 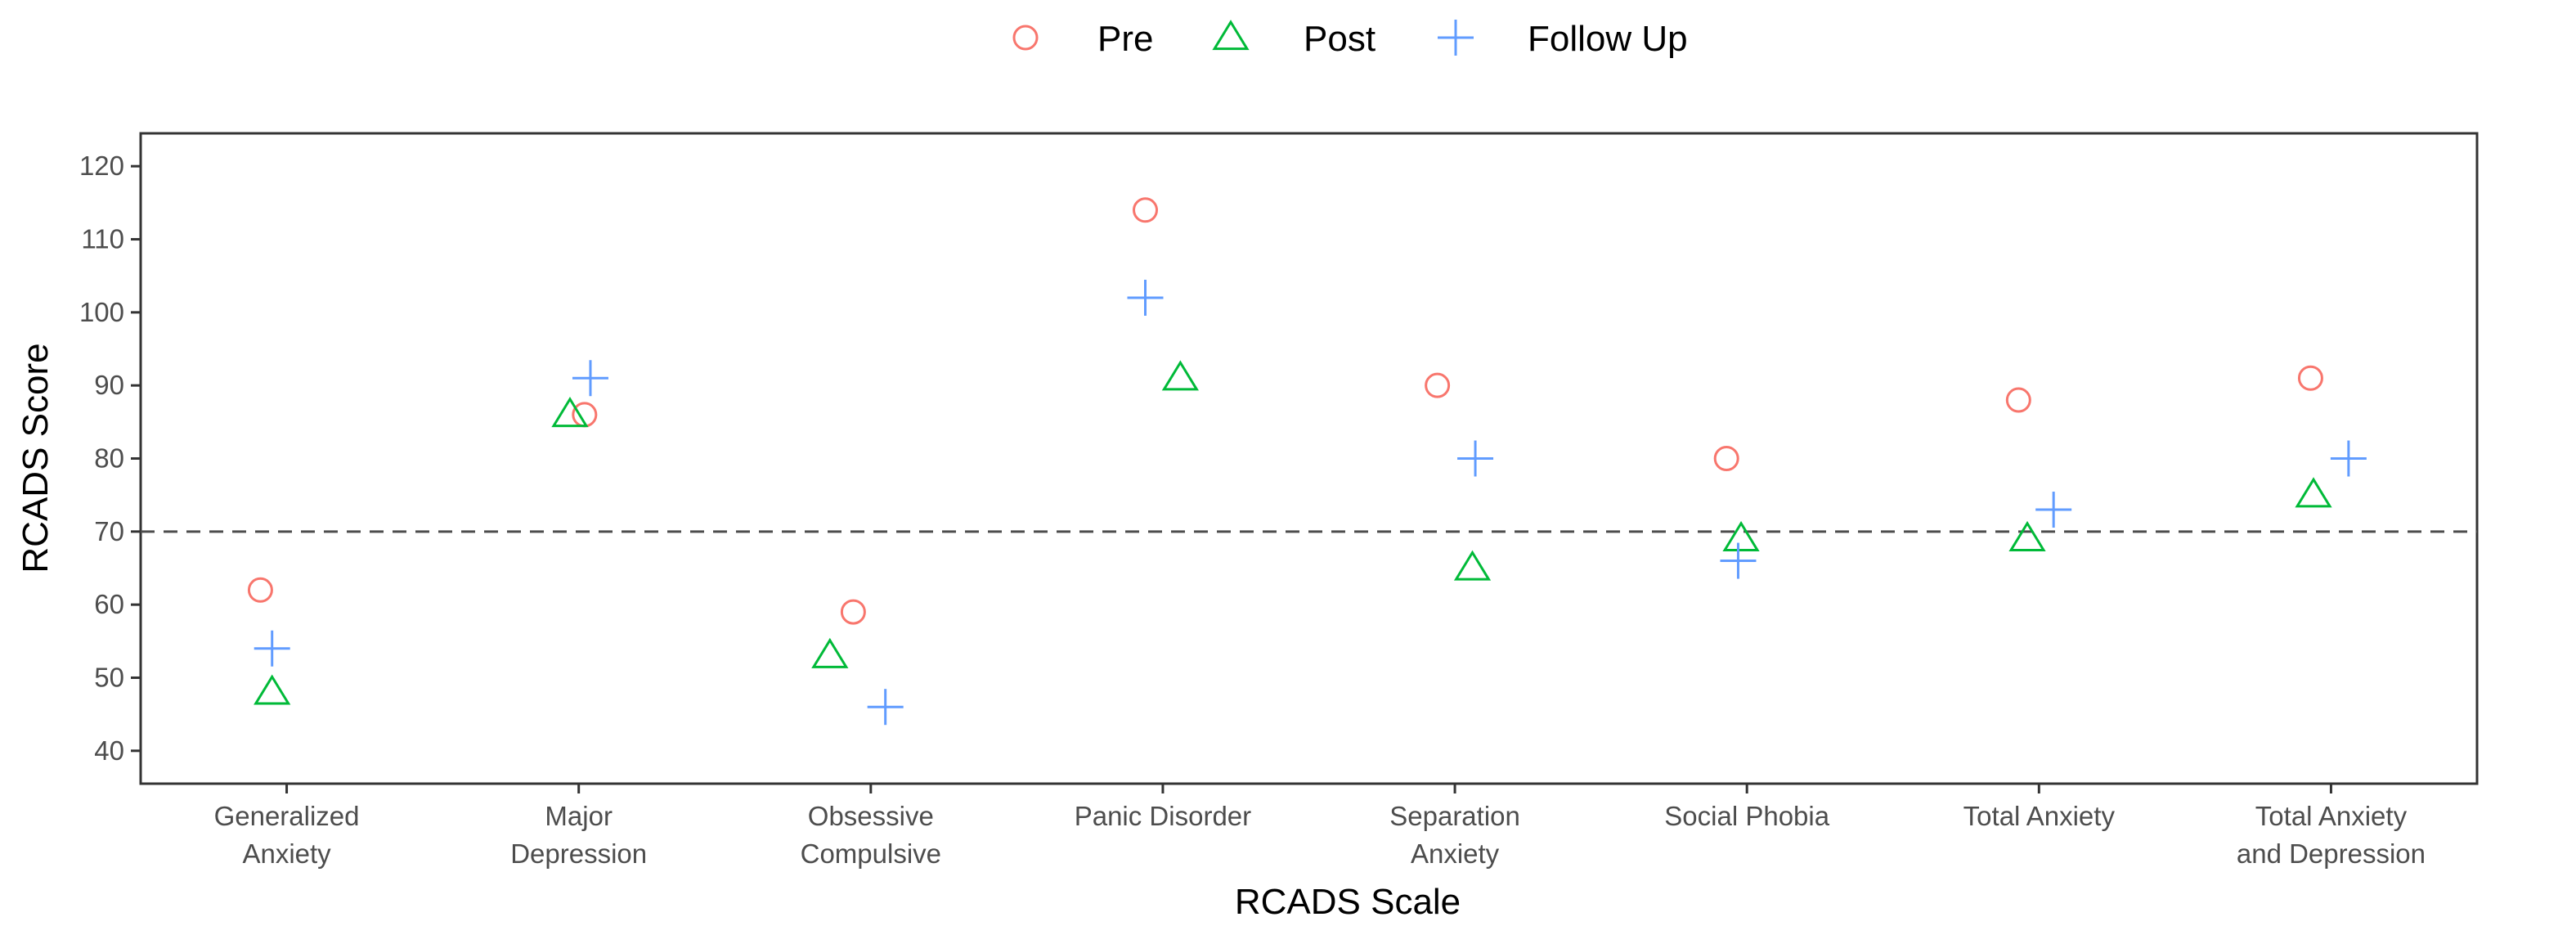 I want to click on y-axis-title: RCADS Score, so click(x=36, y=458).